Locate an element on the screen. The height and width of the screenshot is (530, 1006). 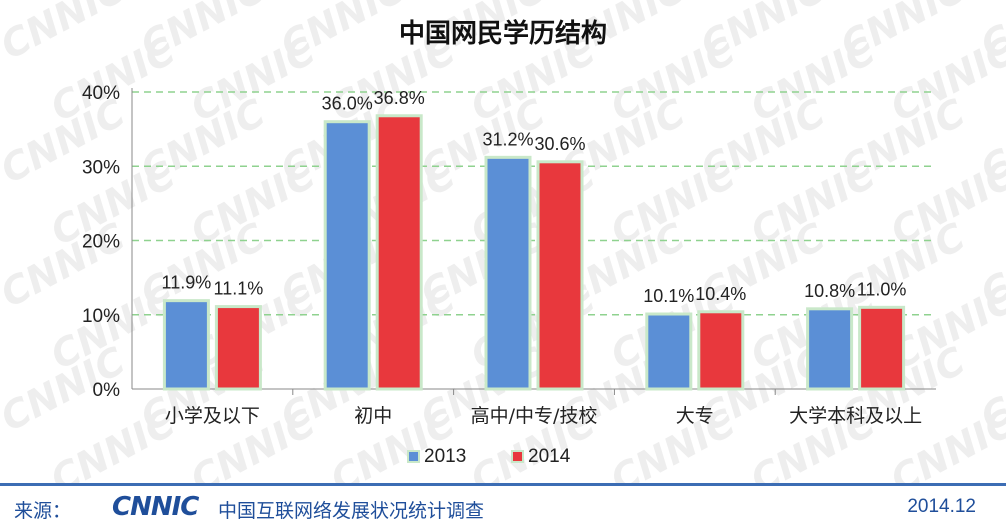
legend-label: 2014 is located at coordinates (549, 456).